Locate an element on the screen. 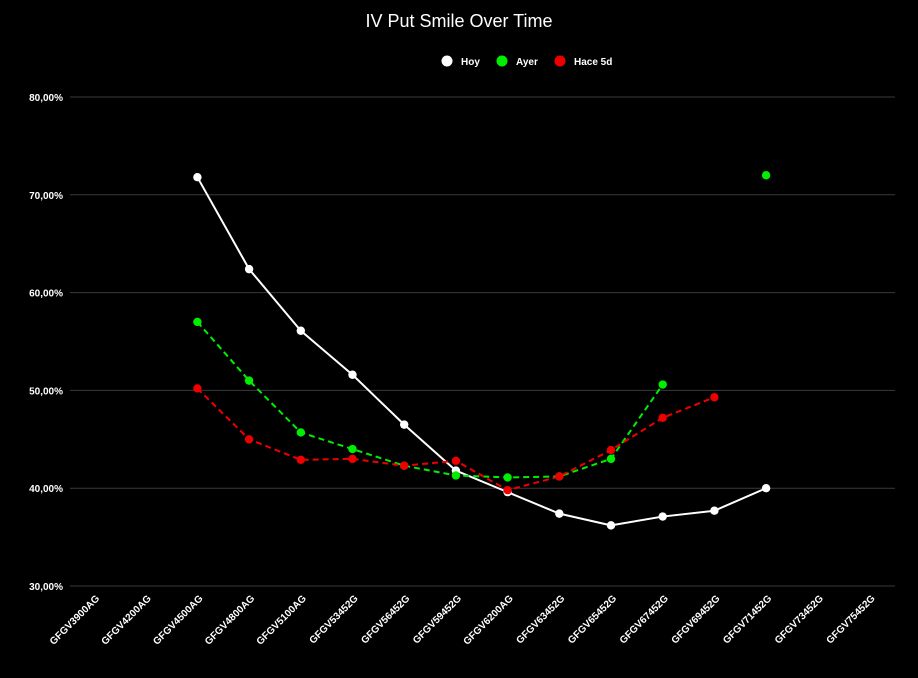  x-tick-label: GFGV4500AG is located at coordinates (178, 620).